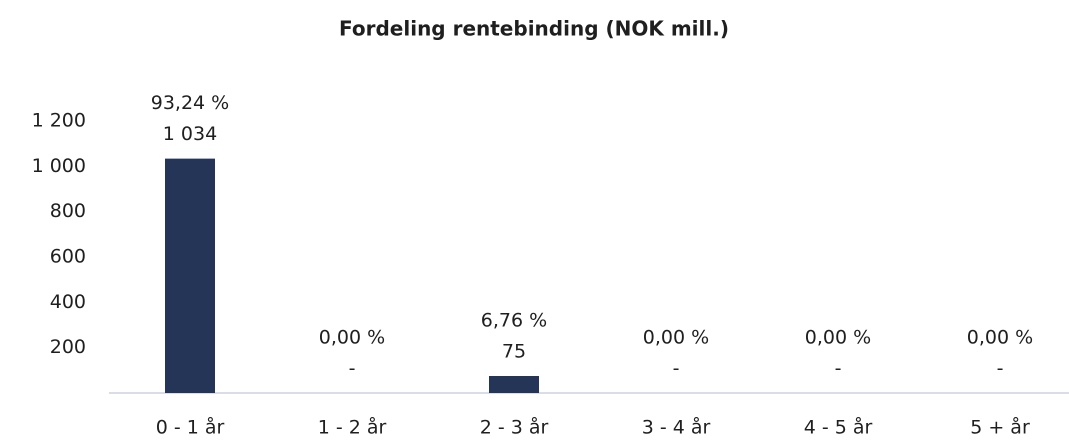 This screenshot has width=1069, height=440. I want to click on y-tick-label: 800, so click(68, 211).